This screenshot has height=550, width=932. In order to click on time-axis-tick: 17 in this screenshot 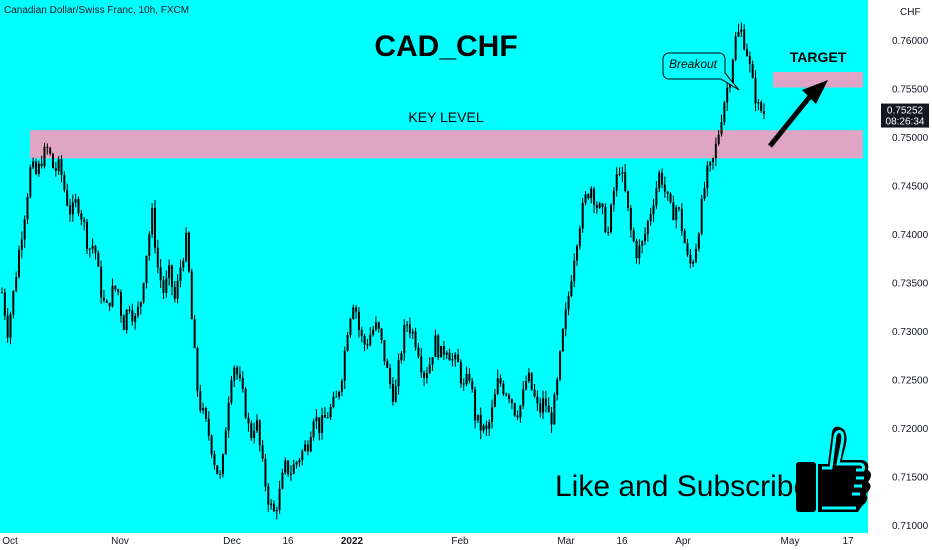, I will do `click(848, 541)`.